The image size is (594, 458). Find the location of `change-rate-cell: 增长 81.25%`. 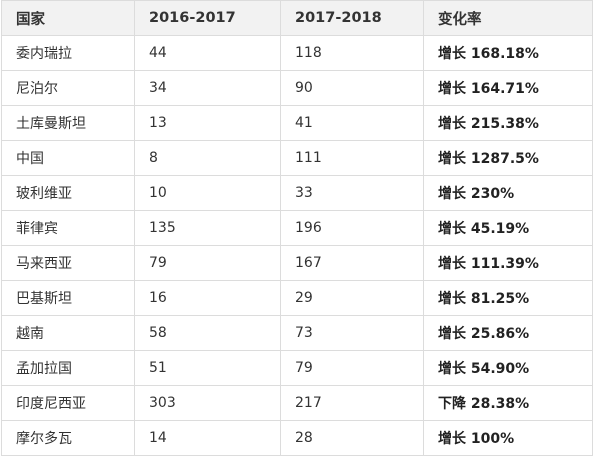

change-rate-cell: 增长 81.25% is located at coordinates (508, 298).